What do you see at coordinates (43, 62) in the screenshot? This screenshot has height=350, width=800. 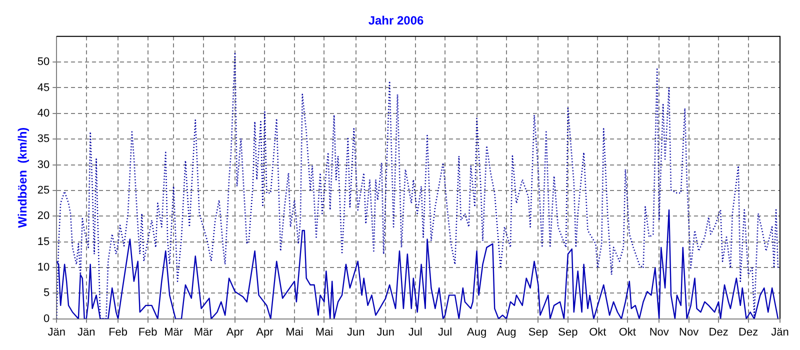 I see `y-tick-label: 50` at bounding box center [43, 62].